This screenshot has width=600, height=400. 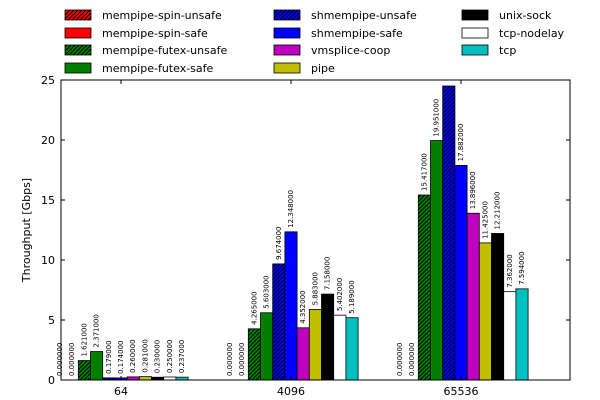 I want to click on legend-label-tcp: tcp, so click(x=507, y=50).